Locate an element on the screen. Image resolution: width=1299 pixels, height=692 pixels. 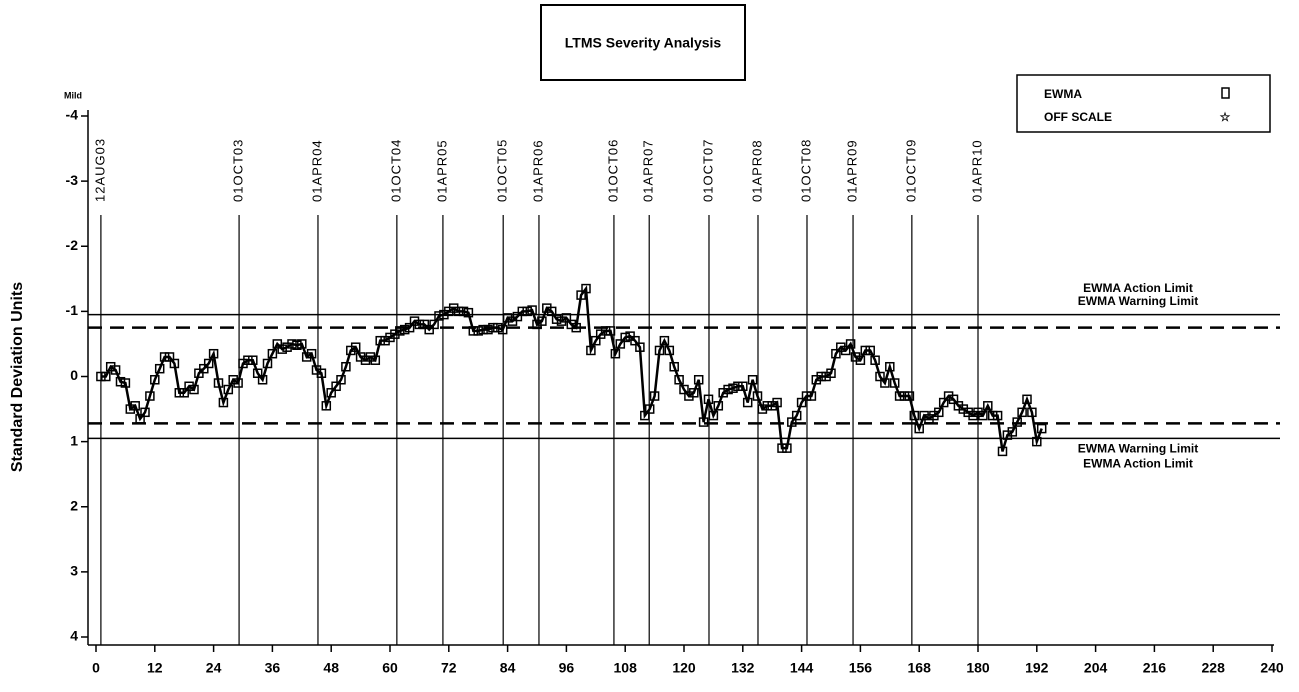
legend-marker: ☆ is located at coordinates (1225, 117).